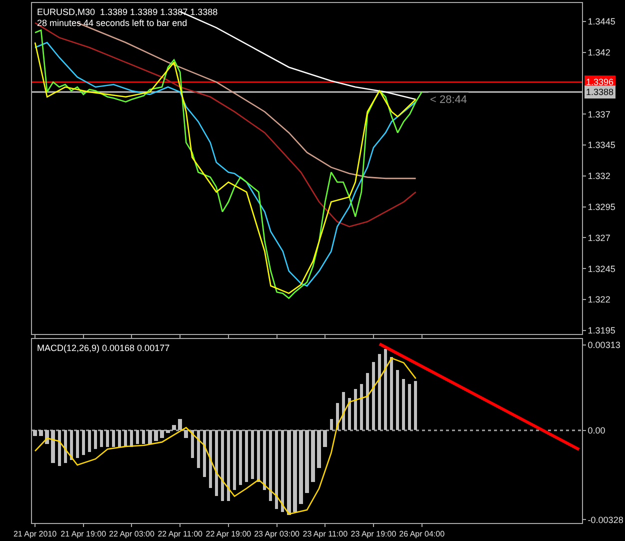 The image size is (625, 541). What do you see at coordinates (599, 176) in the screenshot?
I see `y-tick-label: 1.332` at bounding box center [599, 176].